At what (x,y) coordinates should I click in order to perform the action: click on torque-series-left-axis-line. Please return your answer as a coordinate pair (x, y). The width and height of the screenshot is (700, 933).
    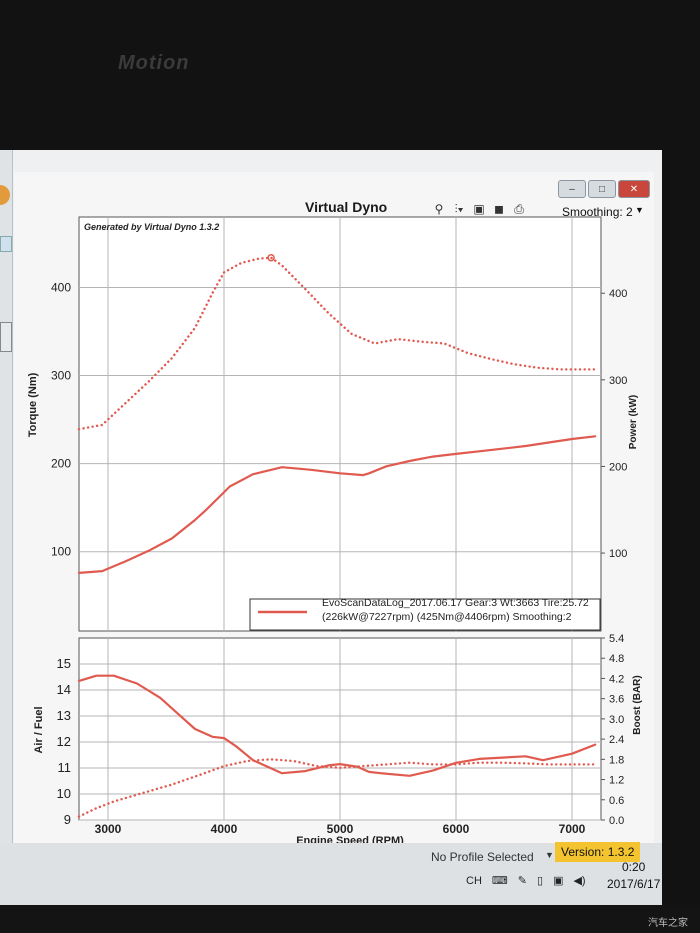
    Looking at the image, I should click on (337, 505).